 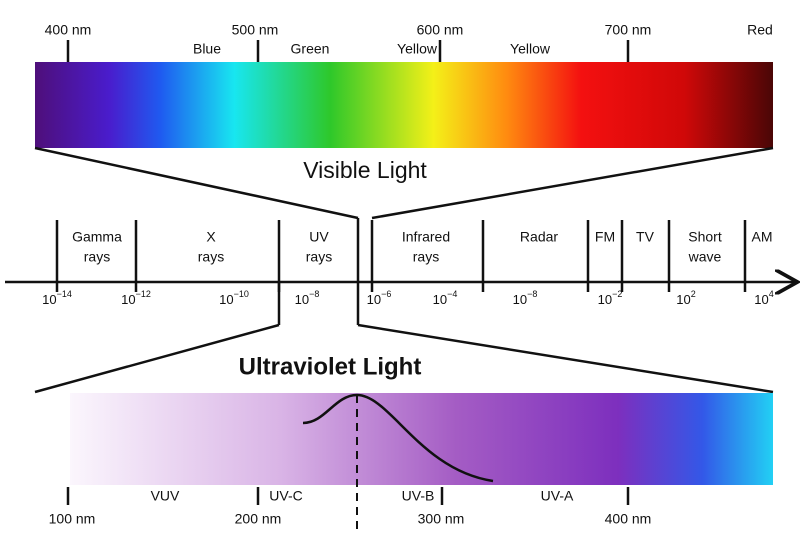 What do you see at coordinates (418, 496) in the screenshot?
I see `band-label: UV-B` at bounding box center [418, 496].